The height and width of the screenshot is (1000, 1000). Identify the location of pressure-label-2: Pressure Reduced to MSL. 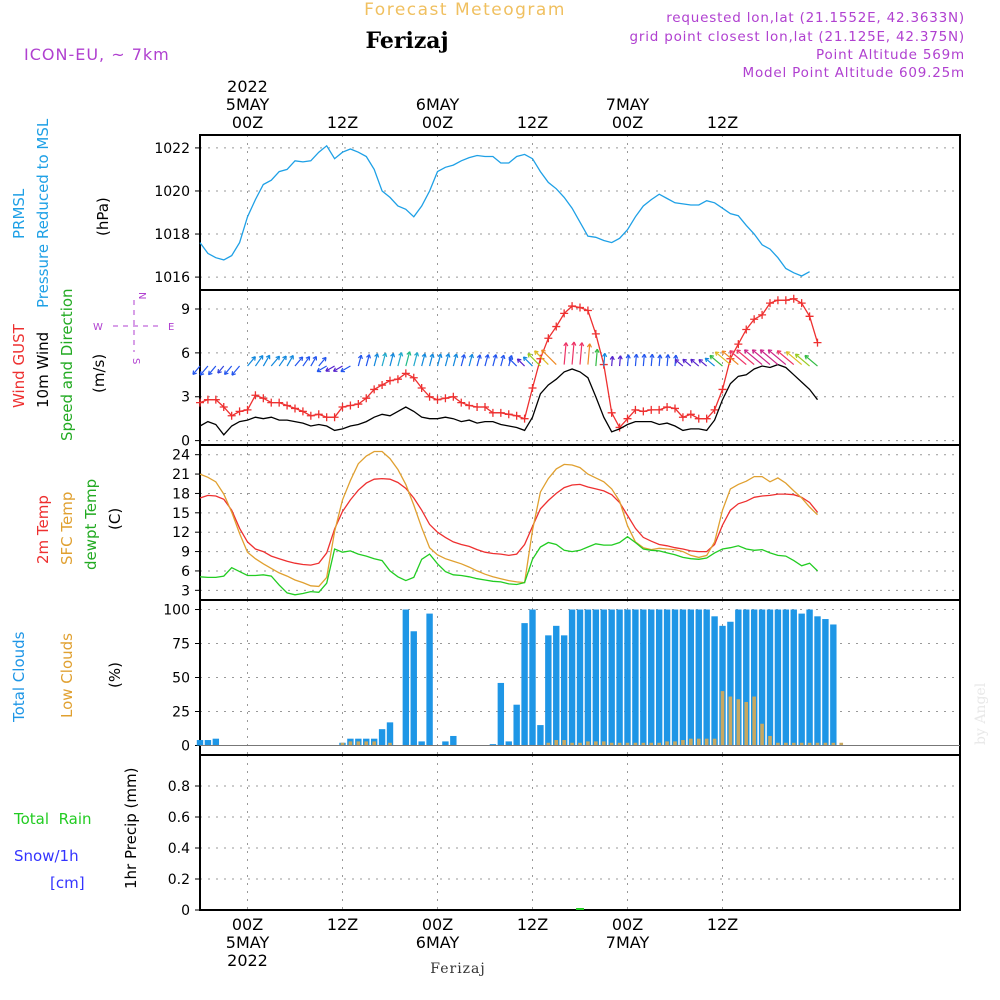
(43, 213).